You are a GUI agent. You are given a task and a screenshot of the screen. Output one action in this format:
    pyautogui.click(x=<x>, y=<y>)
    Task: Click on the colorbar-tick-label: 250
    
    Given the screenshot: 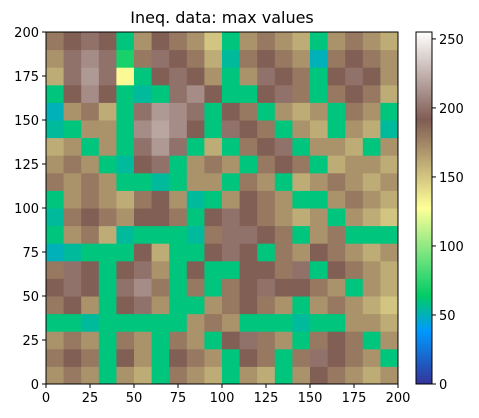 What is the action you would take?
    pyautogui.click(x=451, y=40)
    